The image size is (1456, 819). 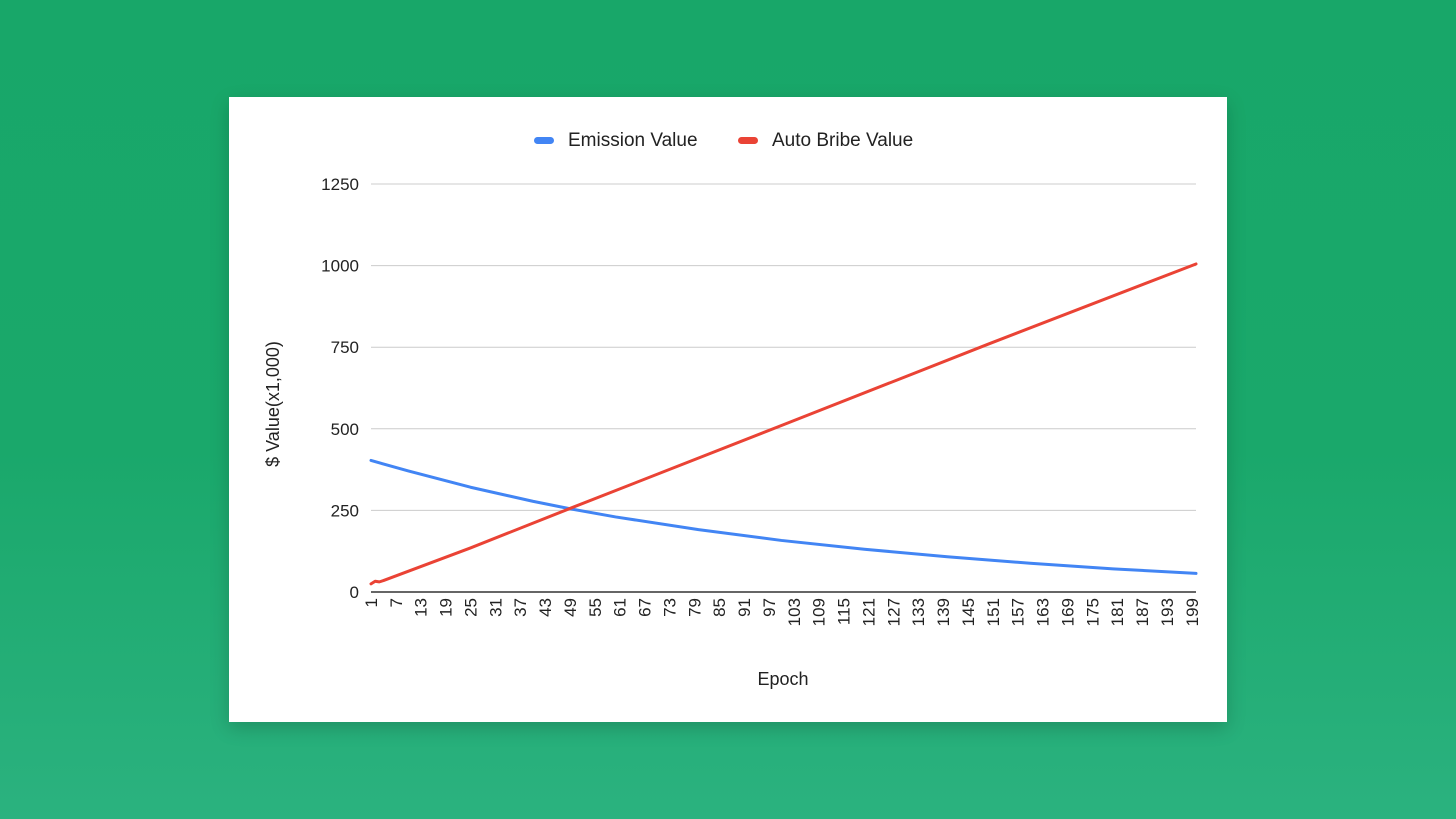 What do you see at coordinates (345, 510) in the screenshot?
I see `y-tick-label: 250` at bounding box center [345, 510].